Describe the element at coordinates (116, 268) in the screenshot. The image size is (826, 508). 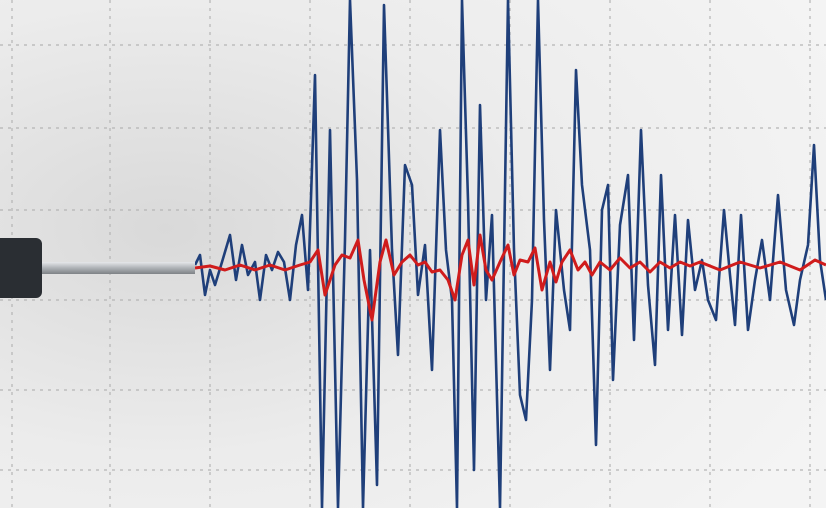
I see `stylus-rod` at that location.